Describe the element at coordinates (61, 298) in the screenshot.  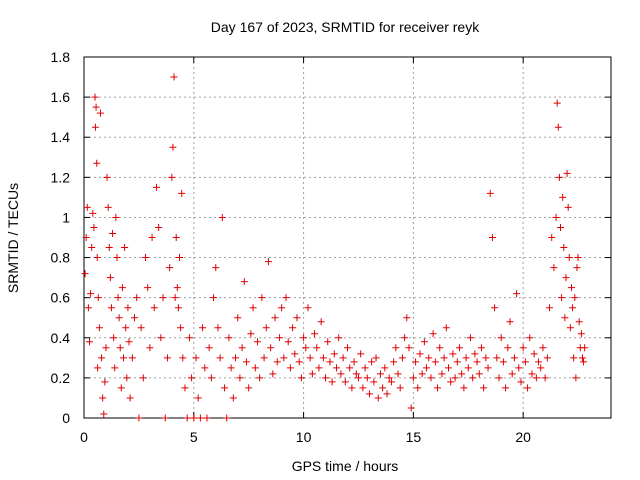
I see `y-tick-label: 0.6` at that location.